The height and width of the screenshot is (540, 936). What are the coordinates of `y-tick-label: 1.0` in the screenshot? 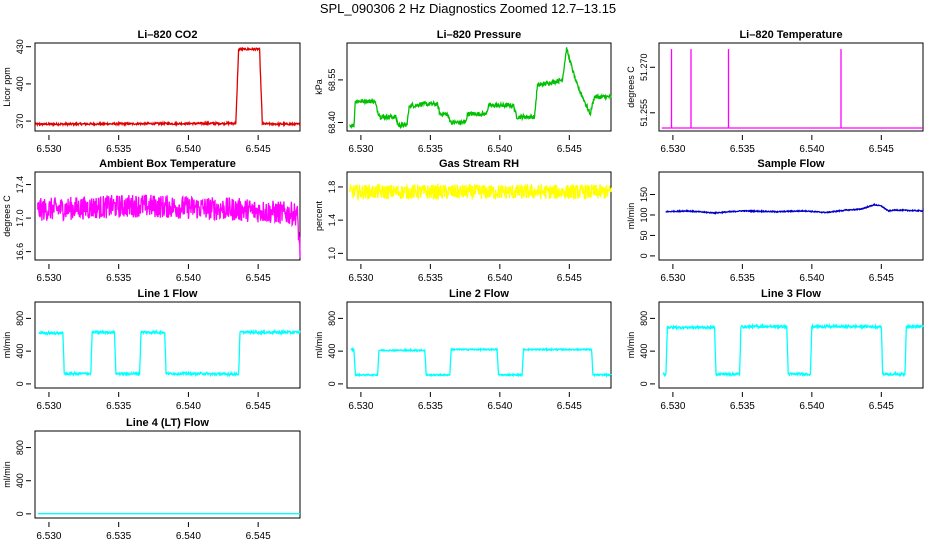 It's located at (332, 253).